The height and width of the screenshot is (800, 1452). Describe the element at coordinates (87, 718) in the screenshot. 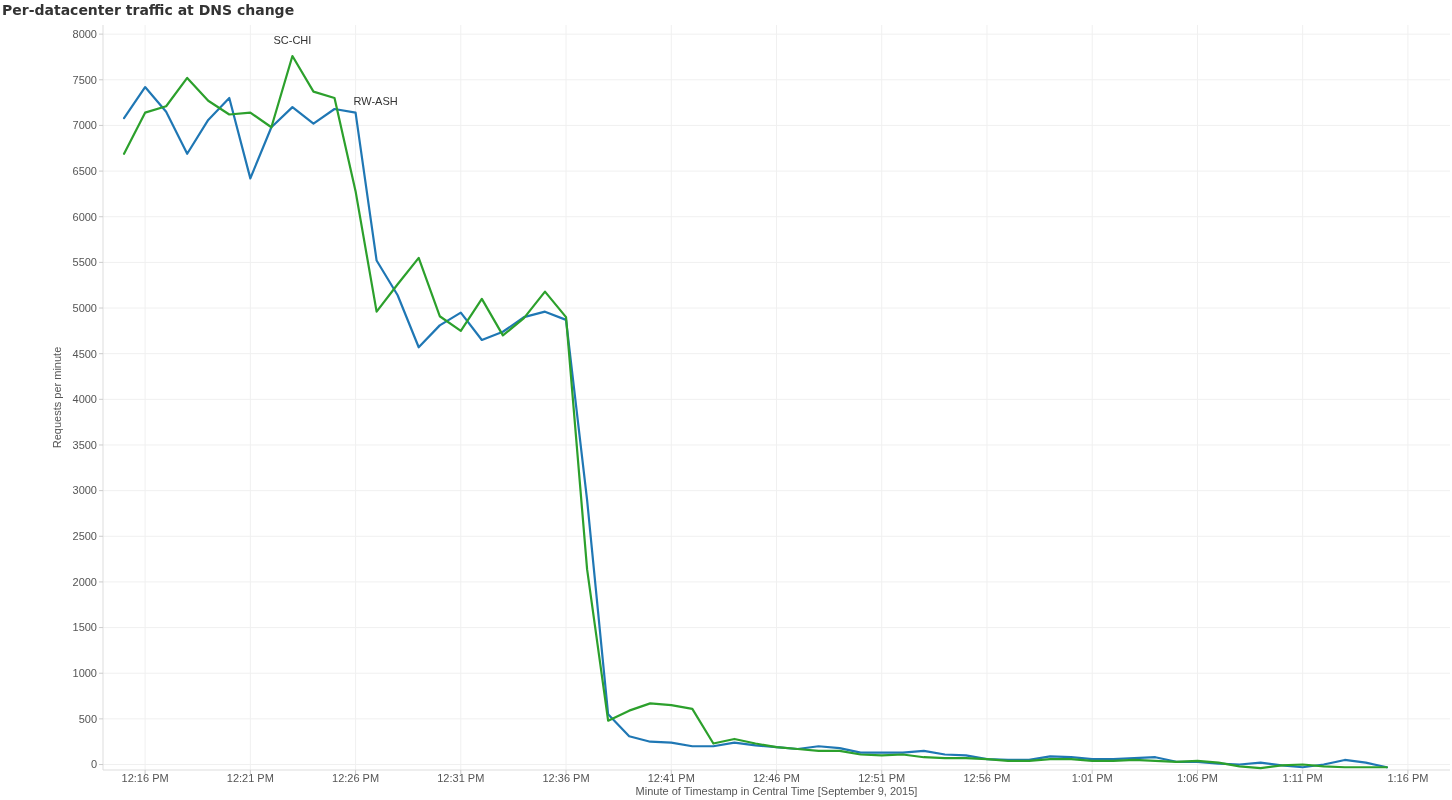

I see `y-tick-label: 500` at that location.